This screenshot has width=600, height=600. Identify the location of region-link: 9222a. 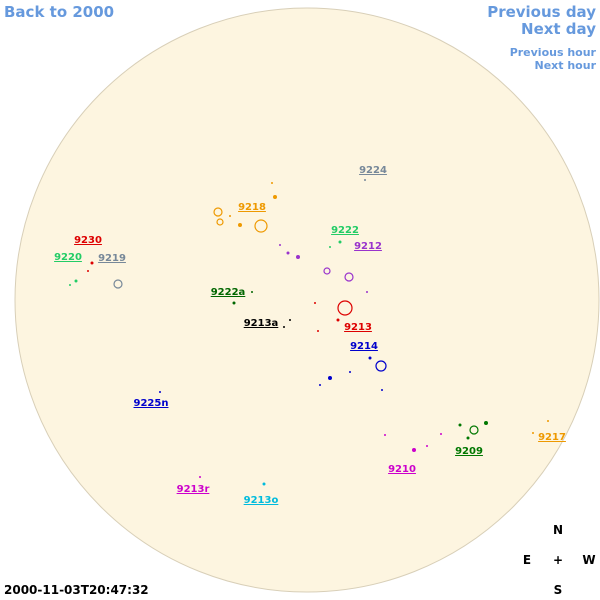
(228, 292).